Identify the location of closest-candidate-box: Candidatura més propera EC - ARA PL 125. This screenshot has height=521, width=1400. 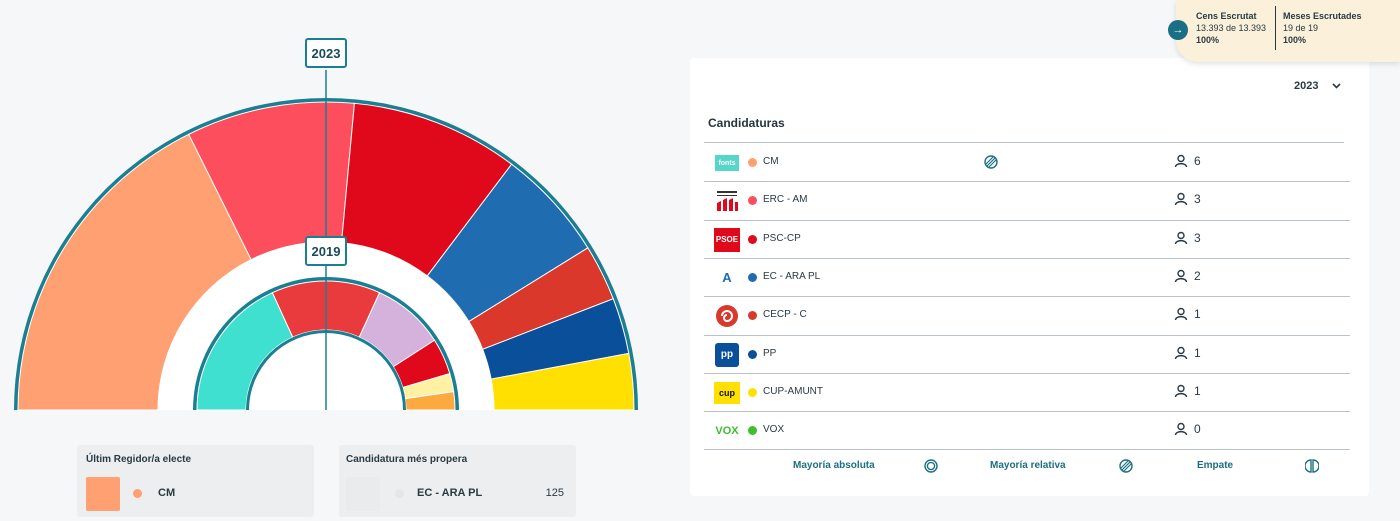
(457, 481).